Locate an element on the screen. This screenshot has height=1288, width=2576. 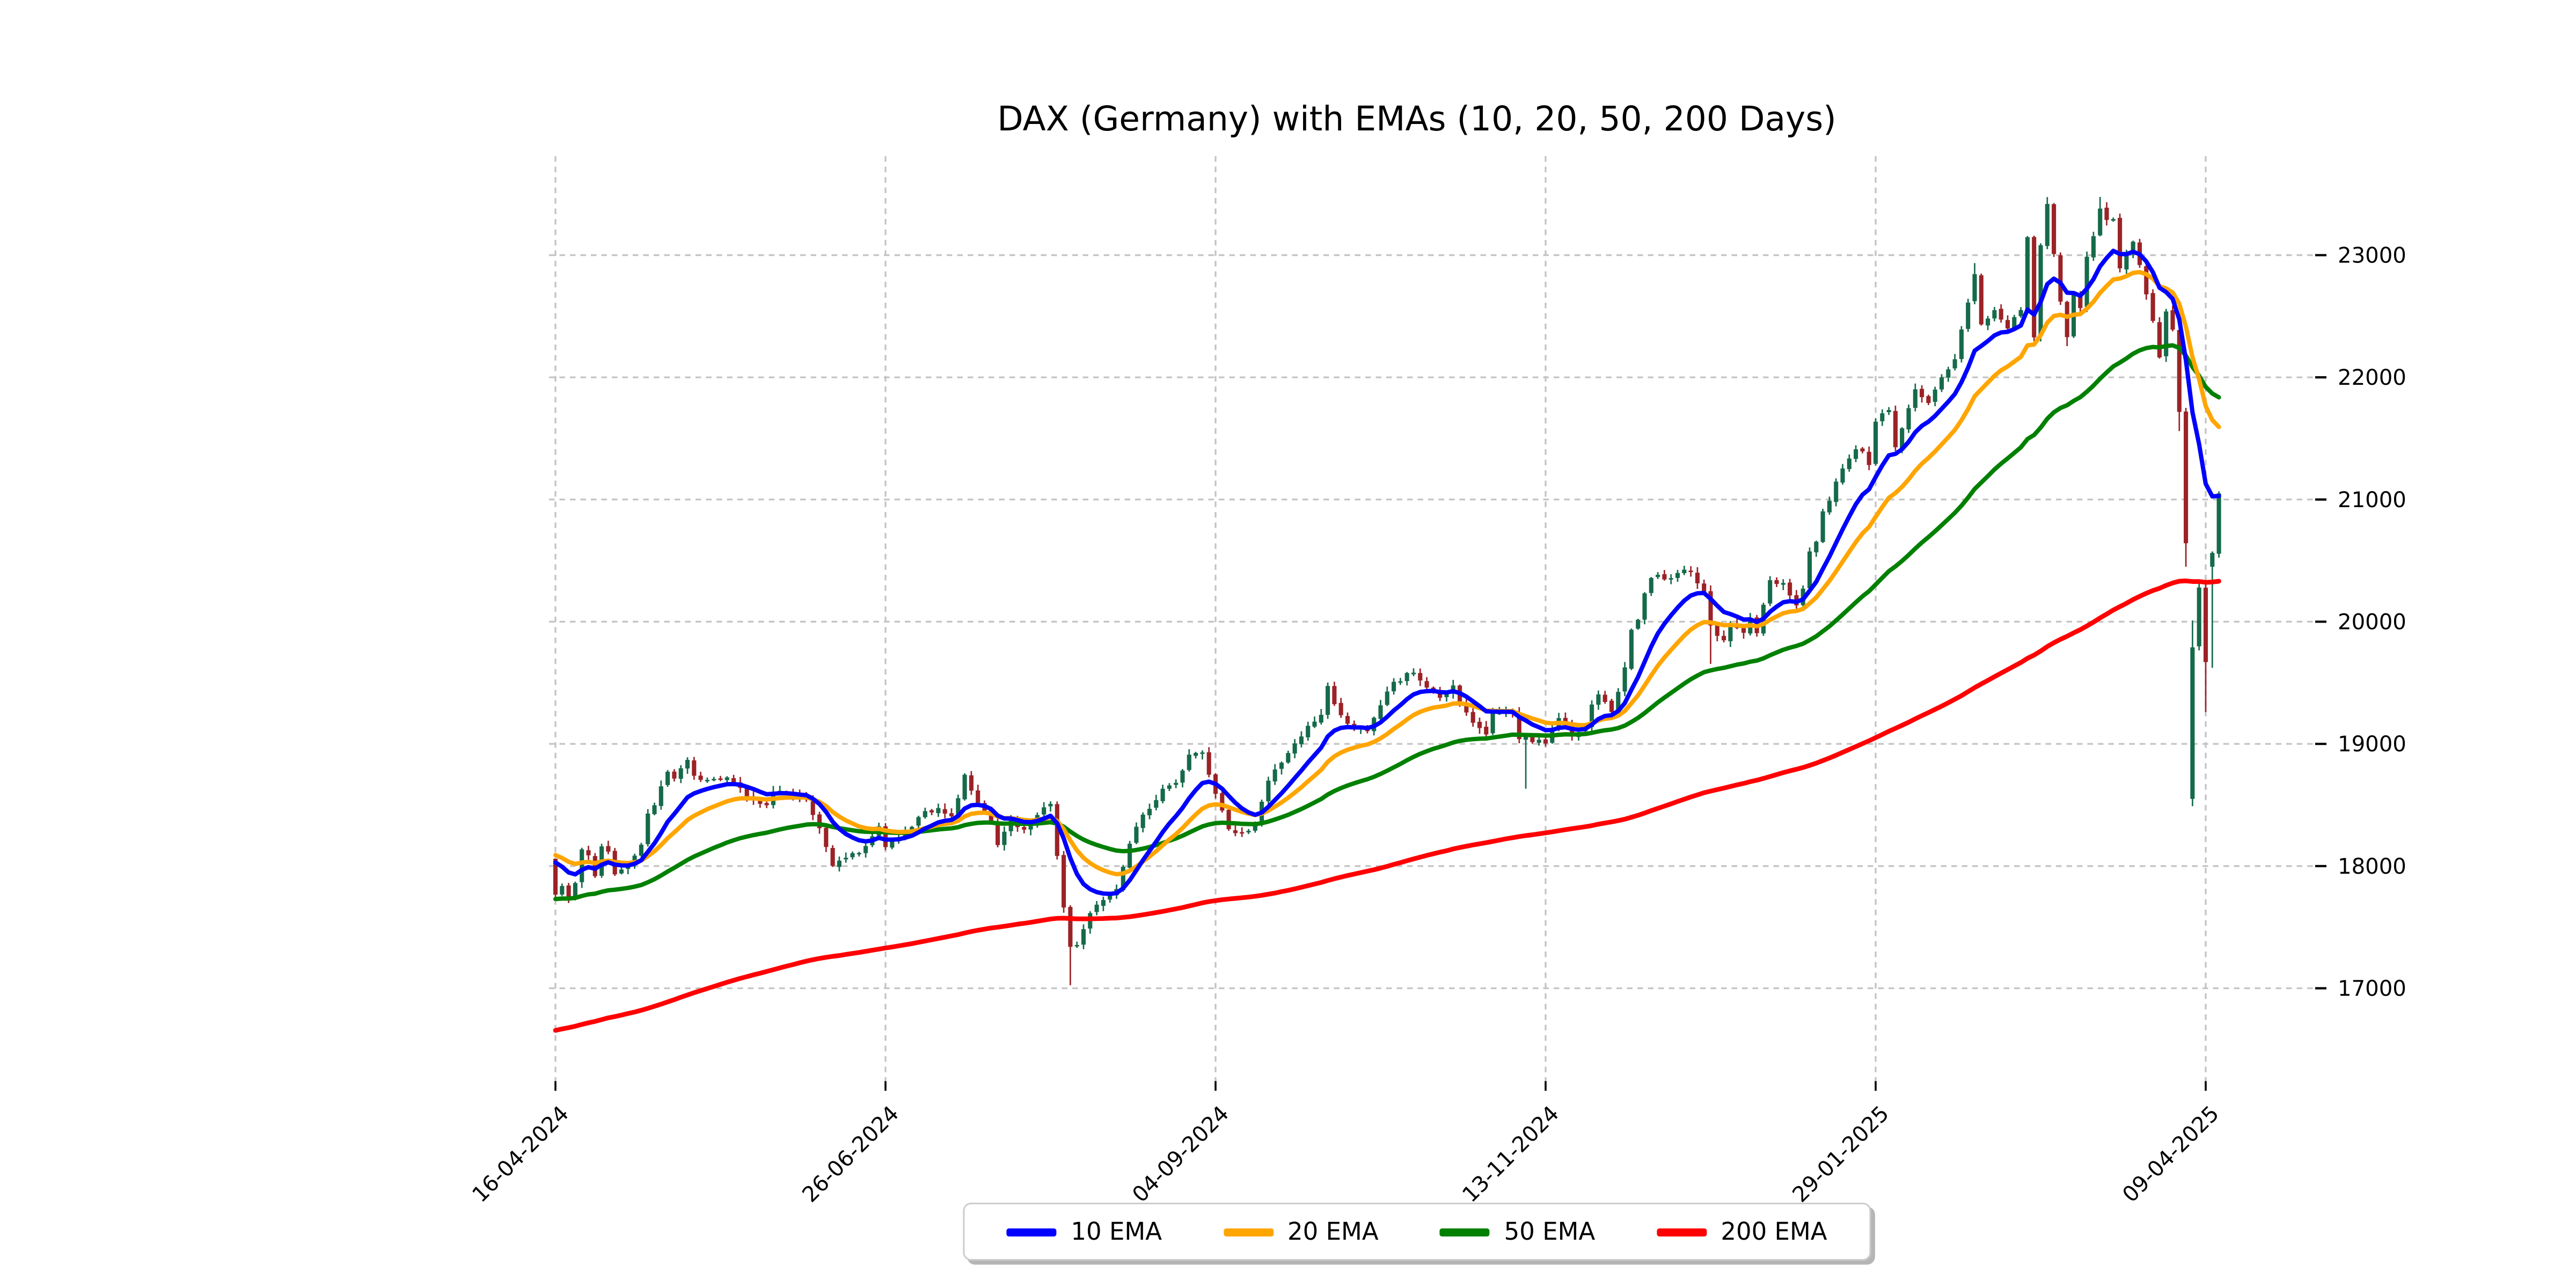
legend: 10 EMA 20 EMA 50 EMA 200 EMA is located at coordinates (1417, 1232).